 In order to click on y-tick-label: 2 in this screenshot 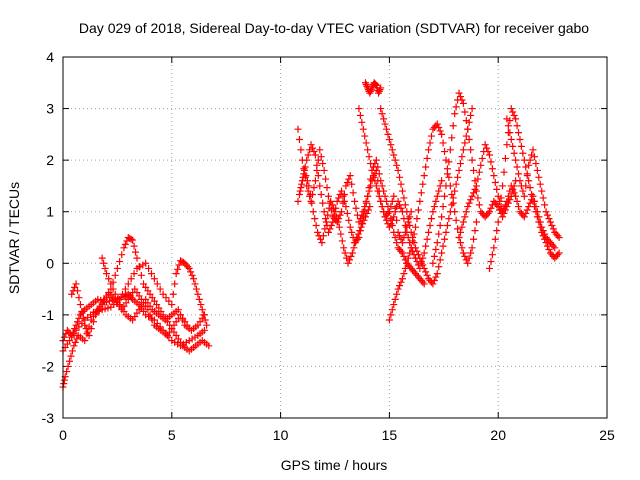, I will do `click(50, 160)`.